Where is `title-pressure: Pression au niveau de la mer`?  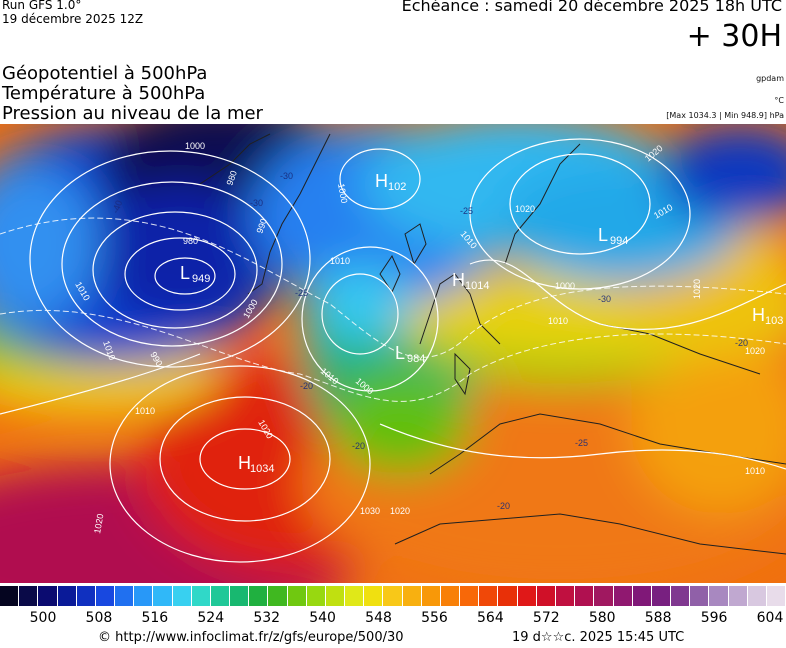
title-pressure: Pression au niveau de la mer is located at coordinates (132, 113).